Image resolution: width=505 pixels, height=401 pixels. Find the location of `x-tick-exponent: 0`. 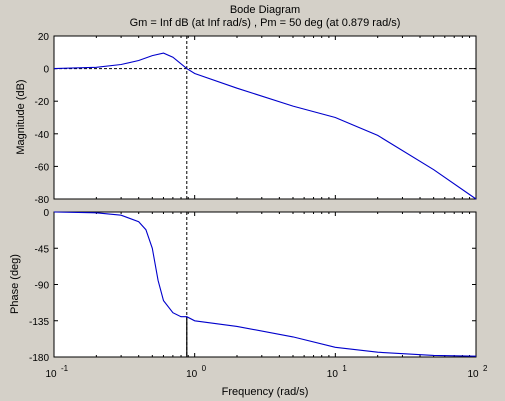

x-tick-exponent: 0 is located at coordinates (204, 368).